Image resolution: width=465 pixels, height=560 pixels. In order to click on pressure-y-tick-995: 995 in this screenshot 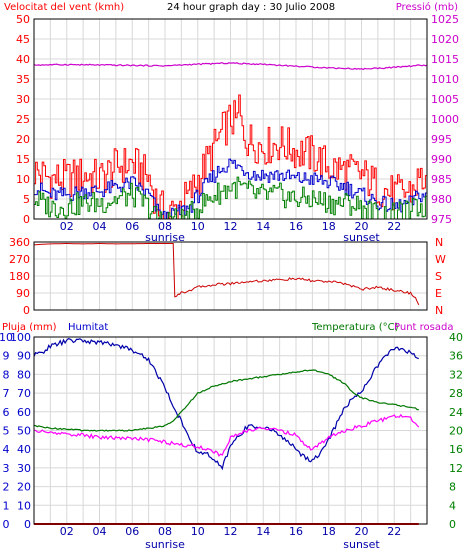, I will do `click(441, 139)`.